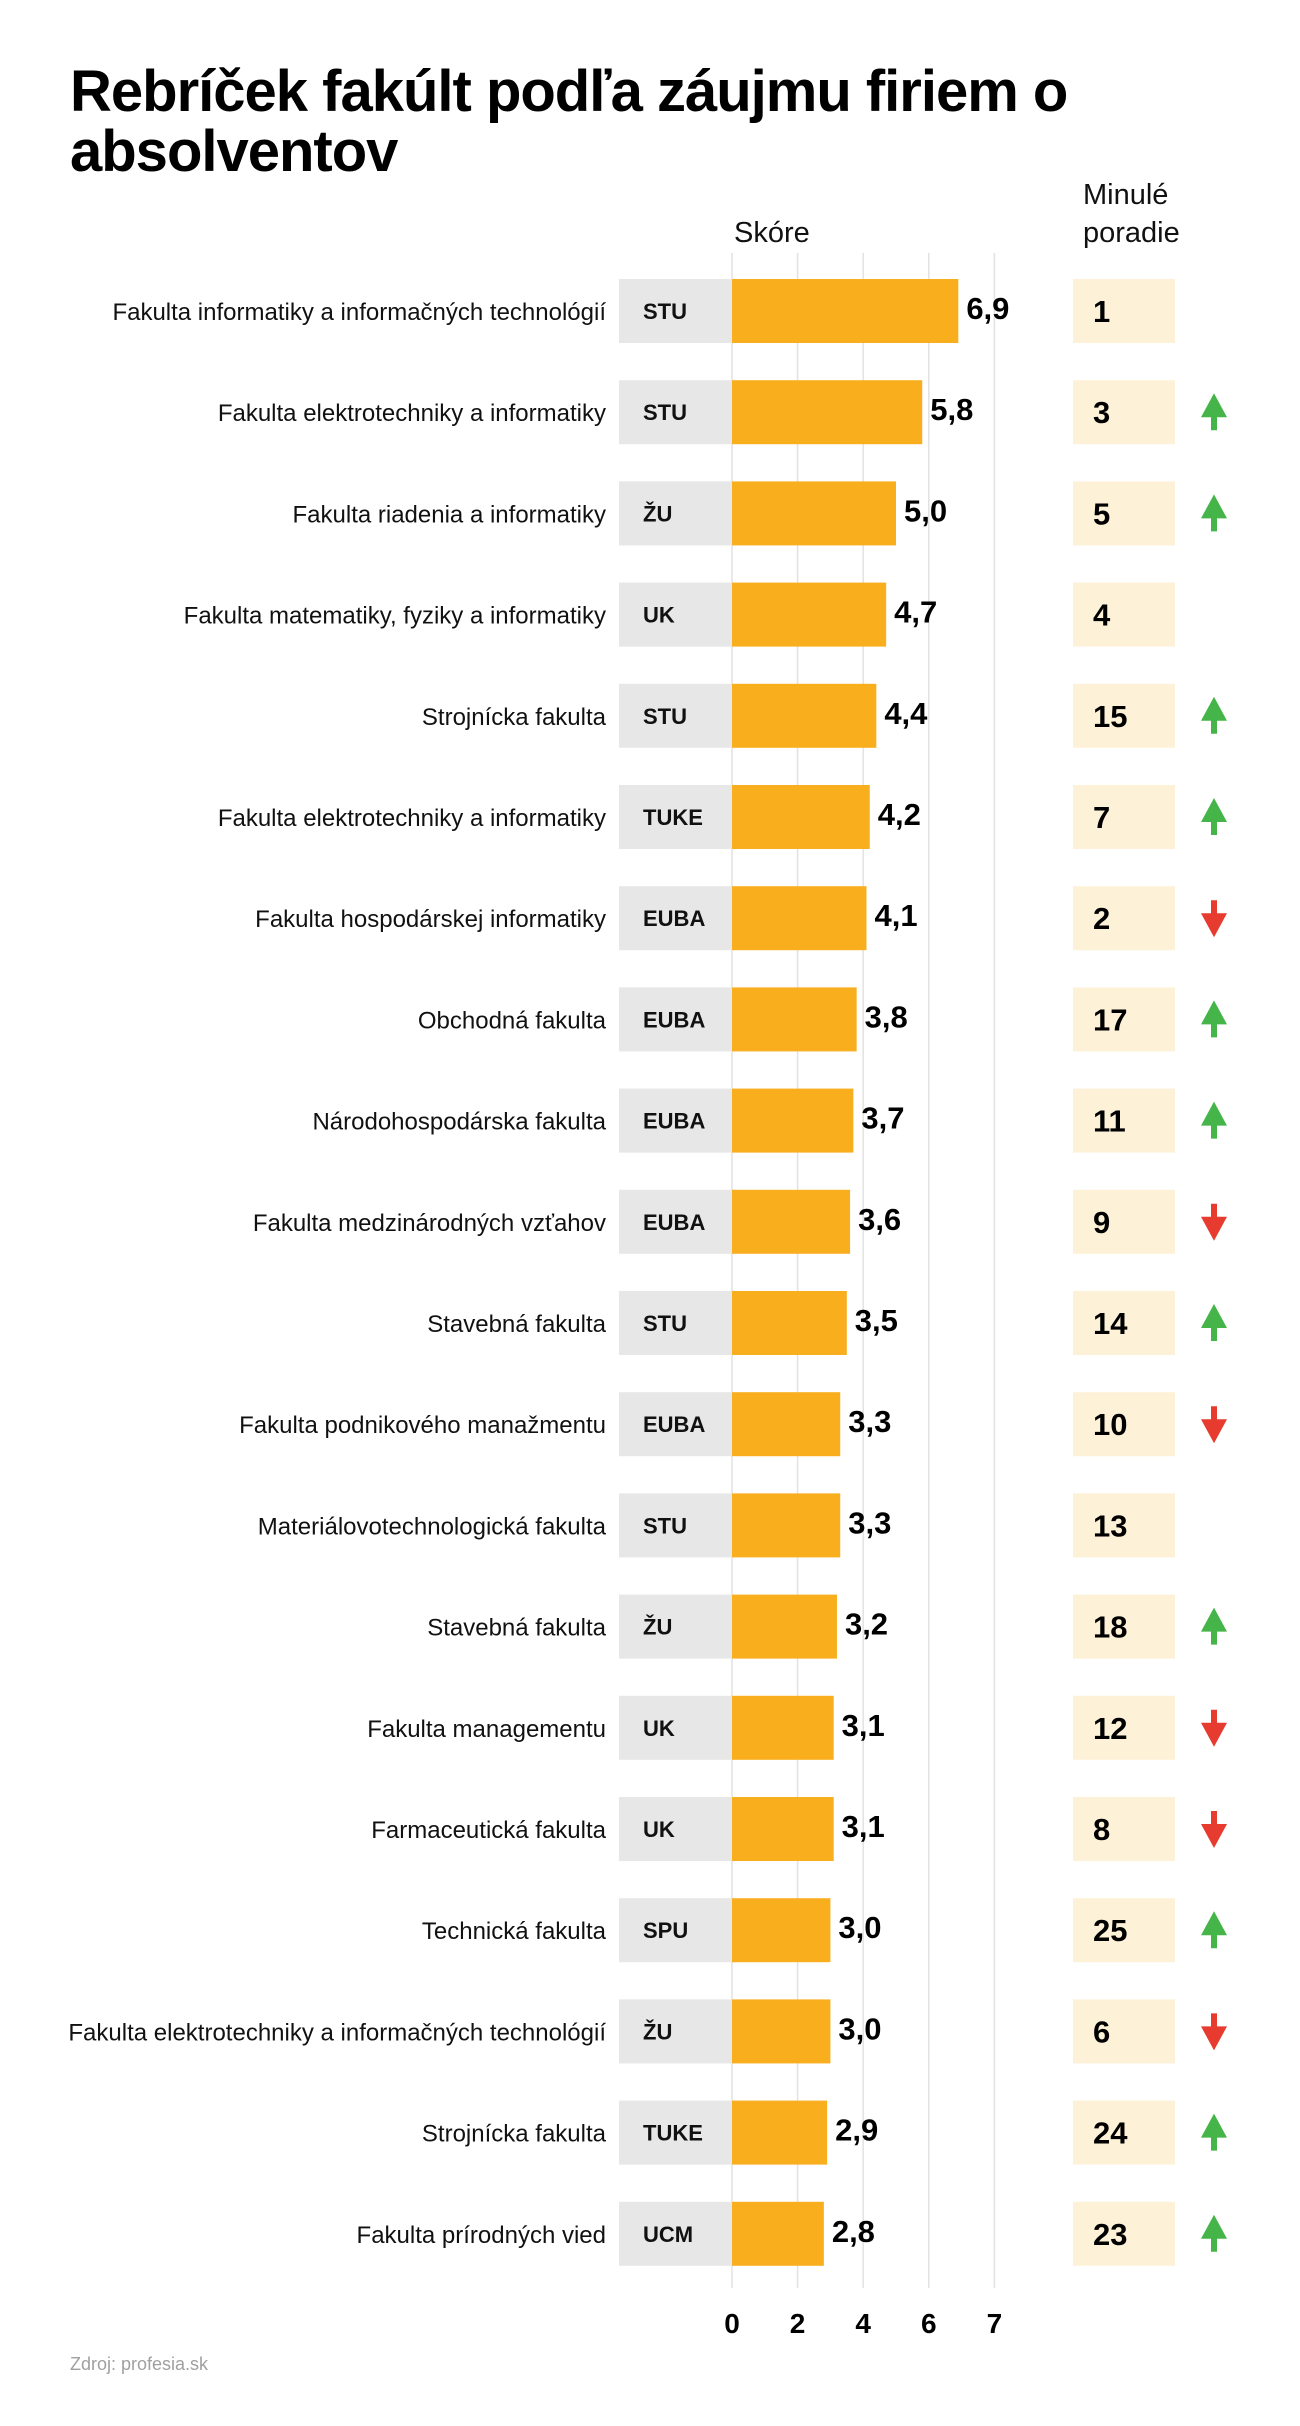 The height and width of the screenshot is (2426, 1300). What do you see at coordinates (859, 1927) in the screenshot?
I see `score-value-label: 3,0` at bounding box center [859, 1927].